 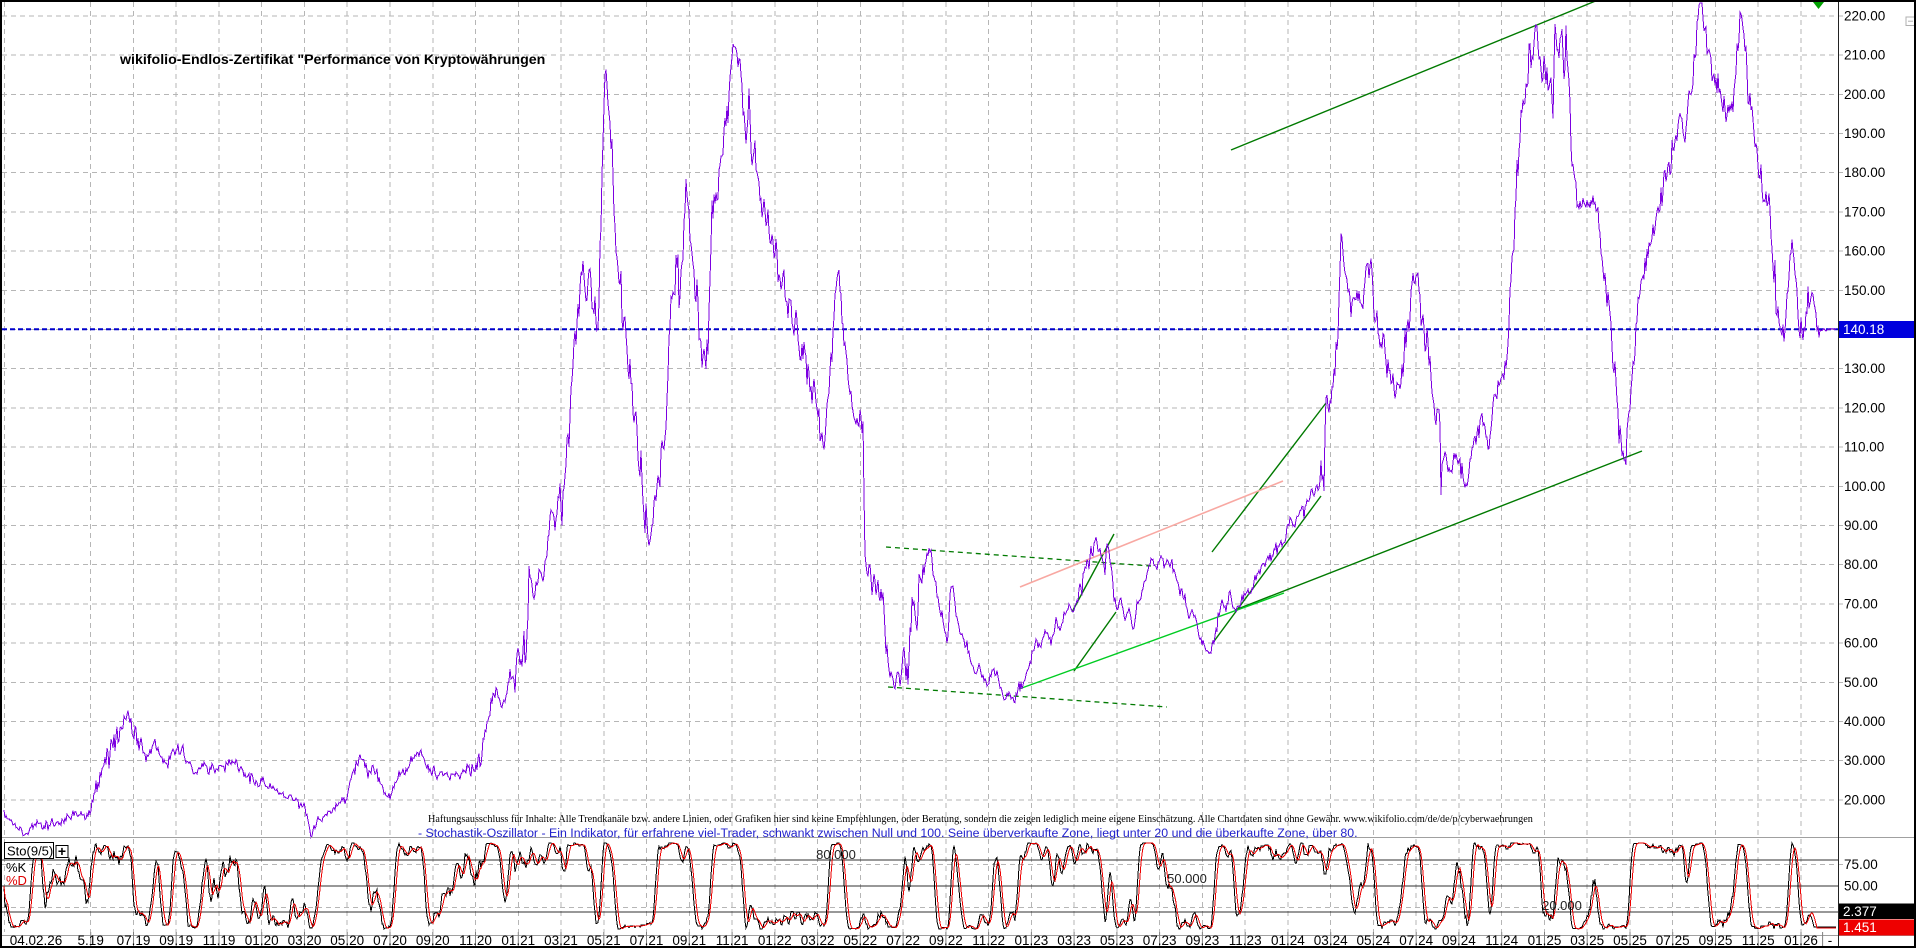 What do you see at coordinates (1860, 911) in the screenshot?
I see `svg-text: 2.377` at bounding box center [1860, 911].